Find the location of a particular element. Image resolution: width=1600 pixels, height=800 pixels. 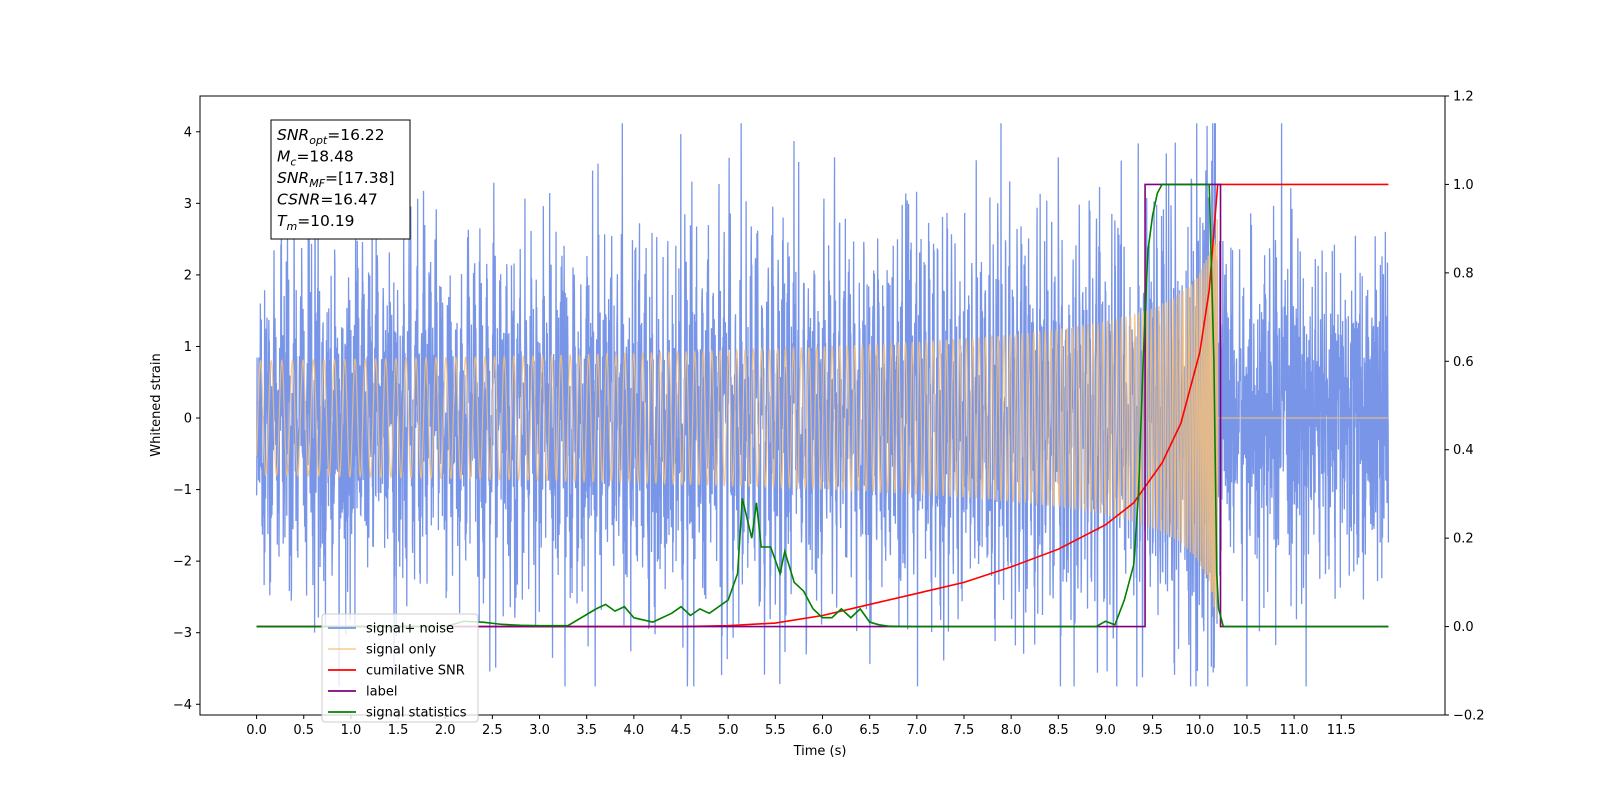

annotation-line: Tm=10.19 is located at coordinates (316, 222).